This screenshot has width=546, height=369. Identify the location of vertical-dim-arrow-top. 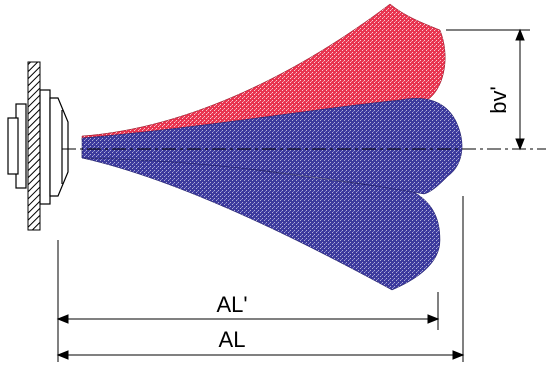
(520, 34).